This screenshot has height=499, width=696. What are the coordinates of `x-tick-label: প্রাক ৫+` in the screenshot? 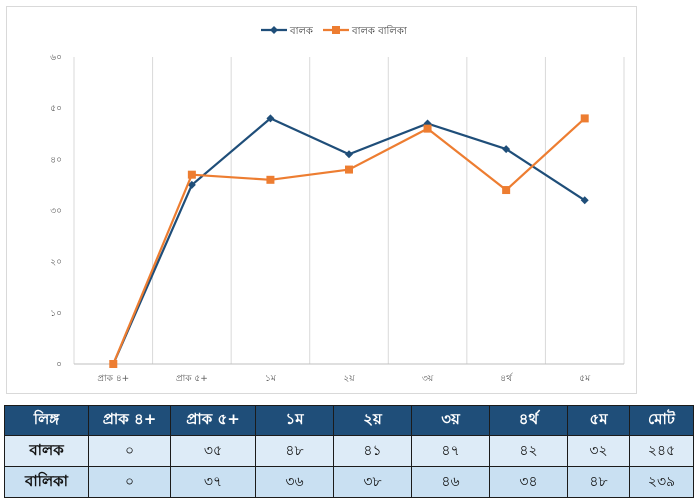 It's located at (192, 379).